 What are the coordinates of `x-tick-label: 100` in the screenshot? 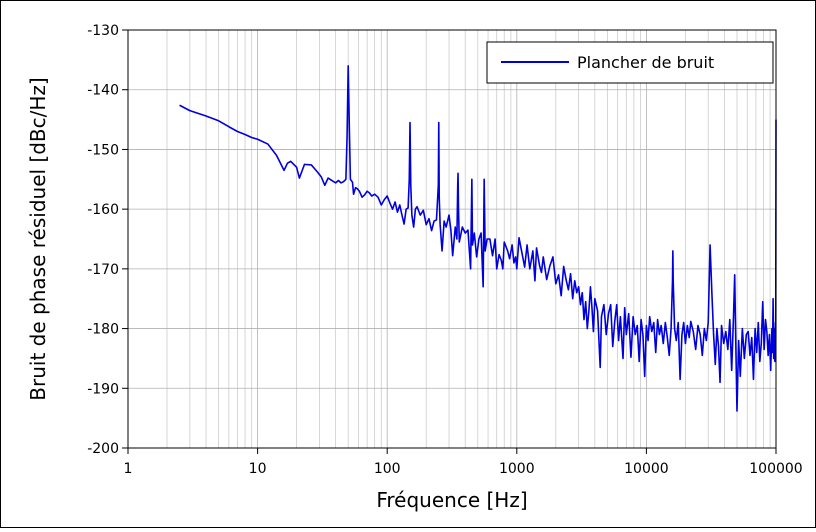 It's located at (387, 469).